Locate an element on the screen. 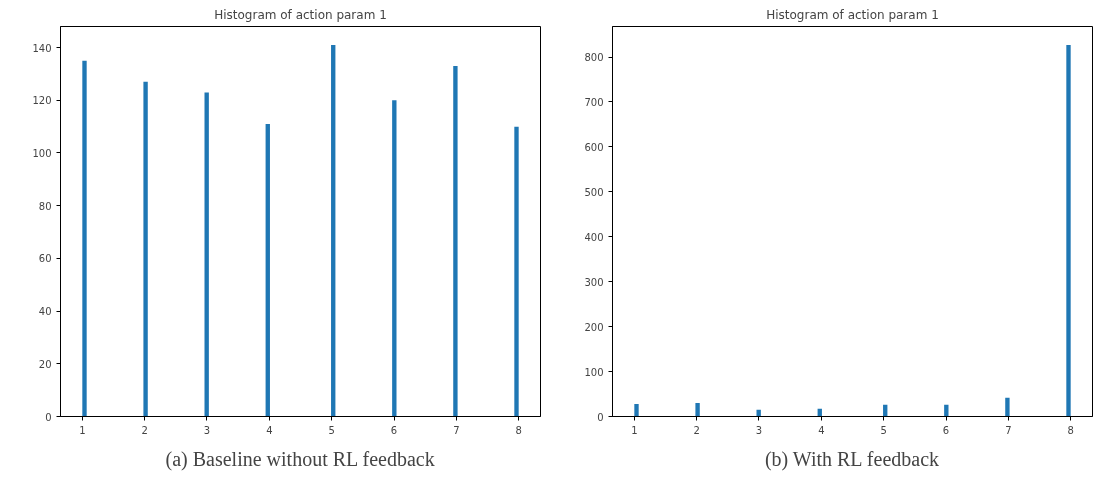 The height and width of the screenshot is (481, 1109). y-tick-label: 200 is located at coordinates (594, 327).